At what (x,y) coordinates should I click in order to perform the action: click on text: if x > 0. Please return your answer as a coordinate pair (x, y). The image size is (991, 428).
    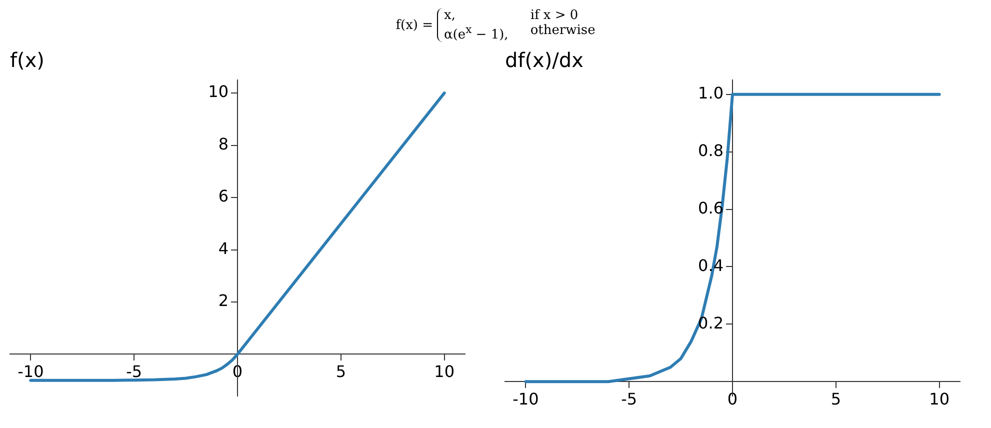
    Looking at the image, I should click on (555, 15).